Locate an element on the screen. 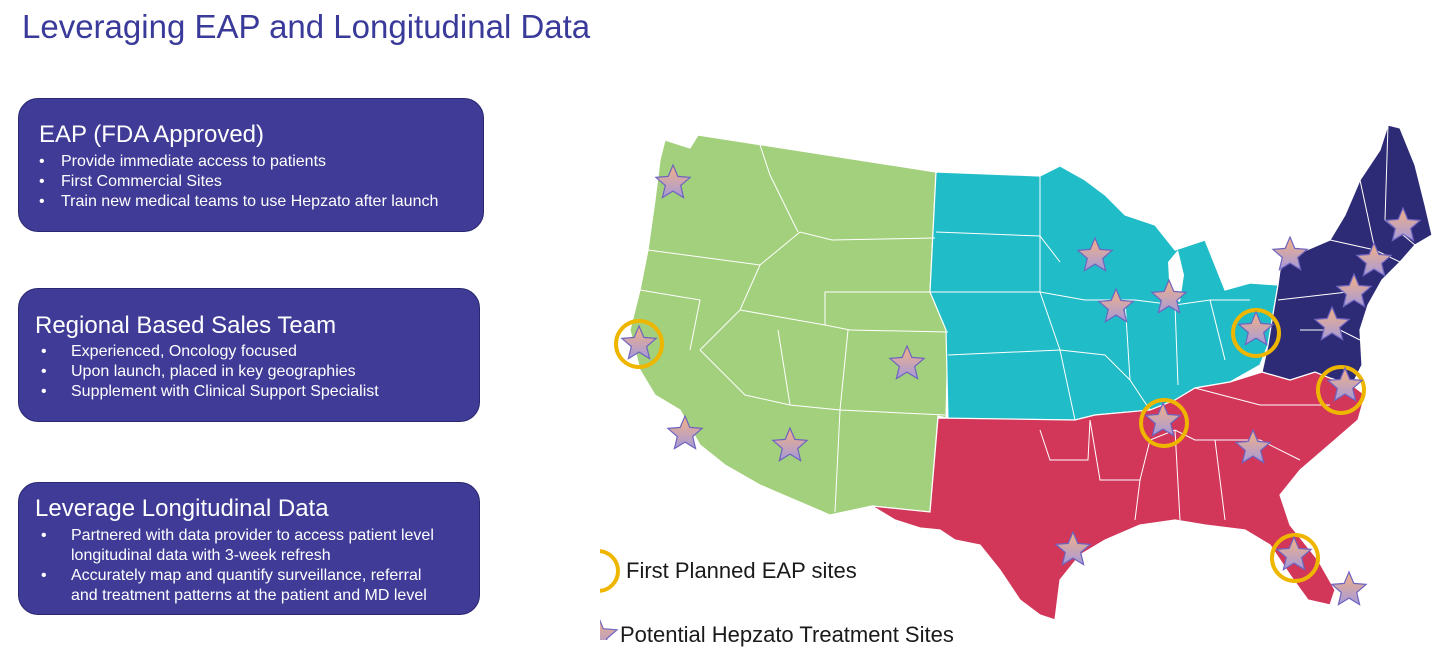 This screenshot has height=660, width=1456. legend-eap-label: First Planned EAP sites is located at coordinates (741, 570).